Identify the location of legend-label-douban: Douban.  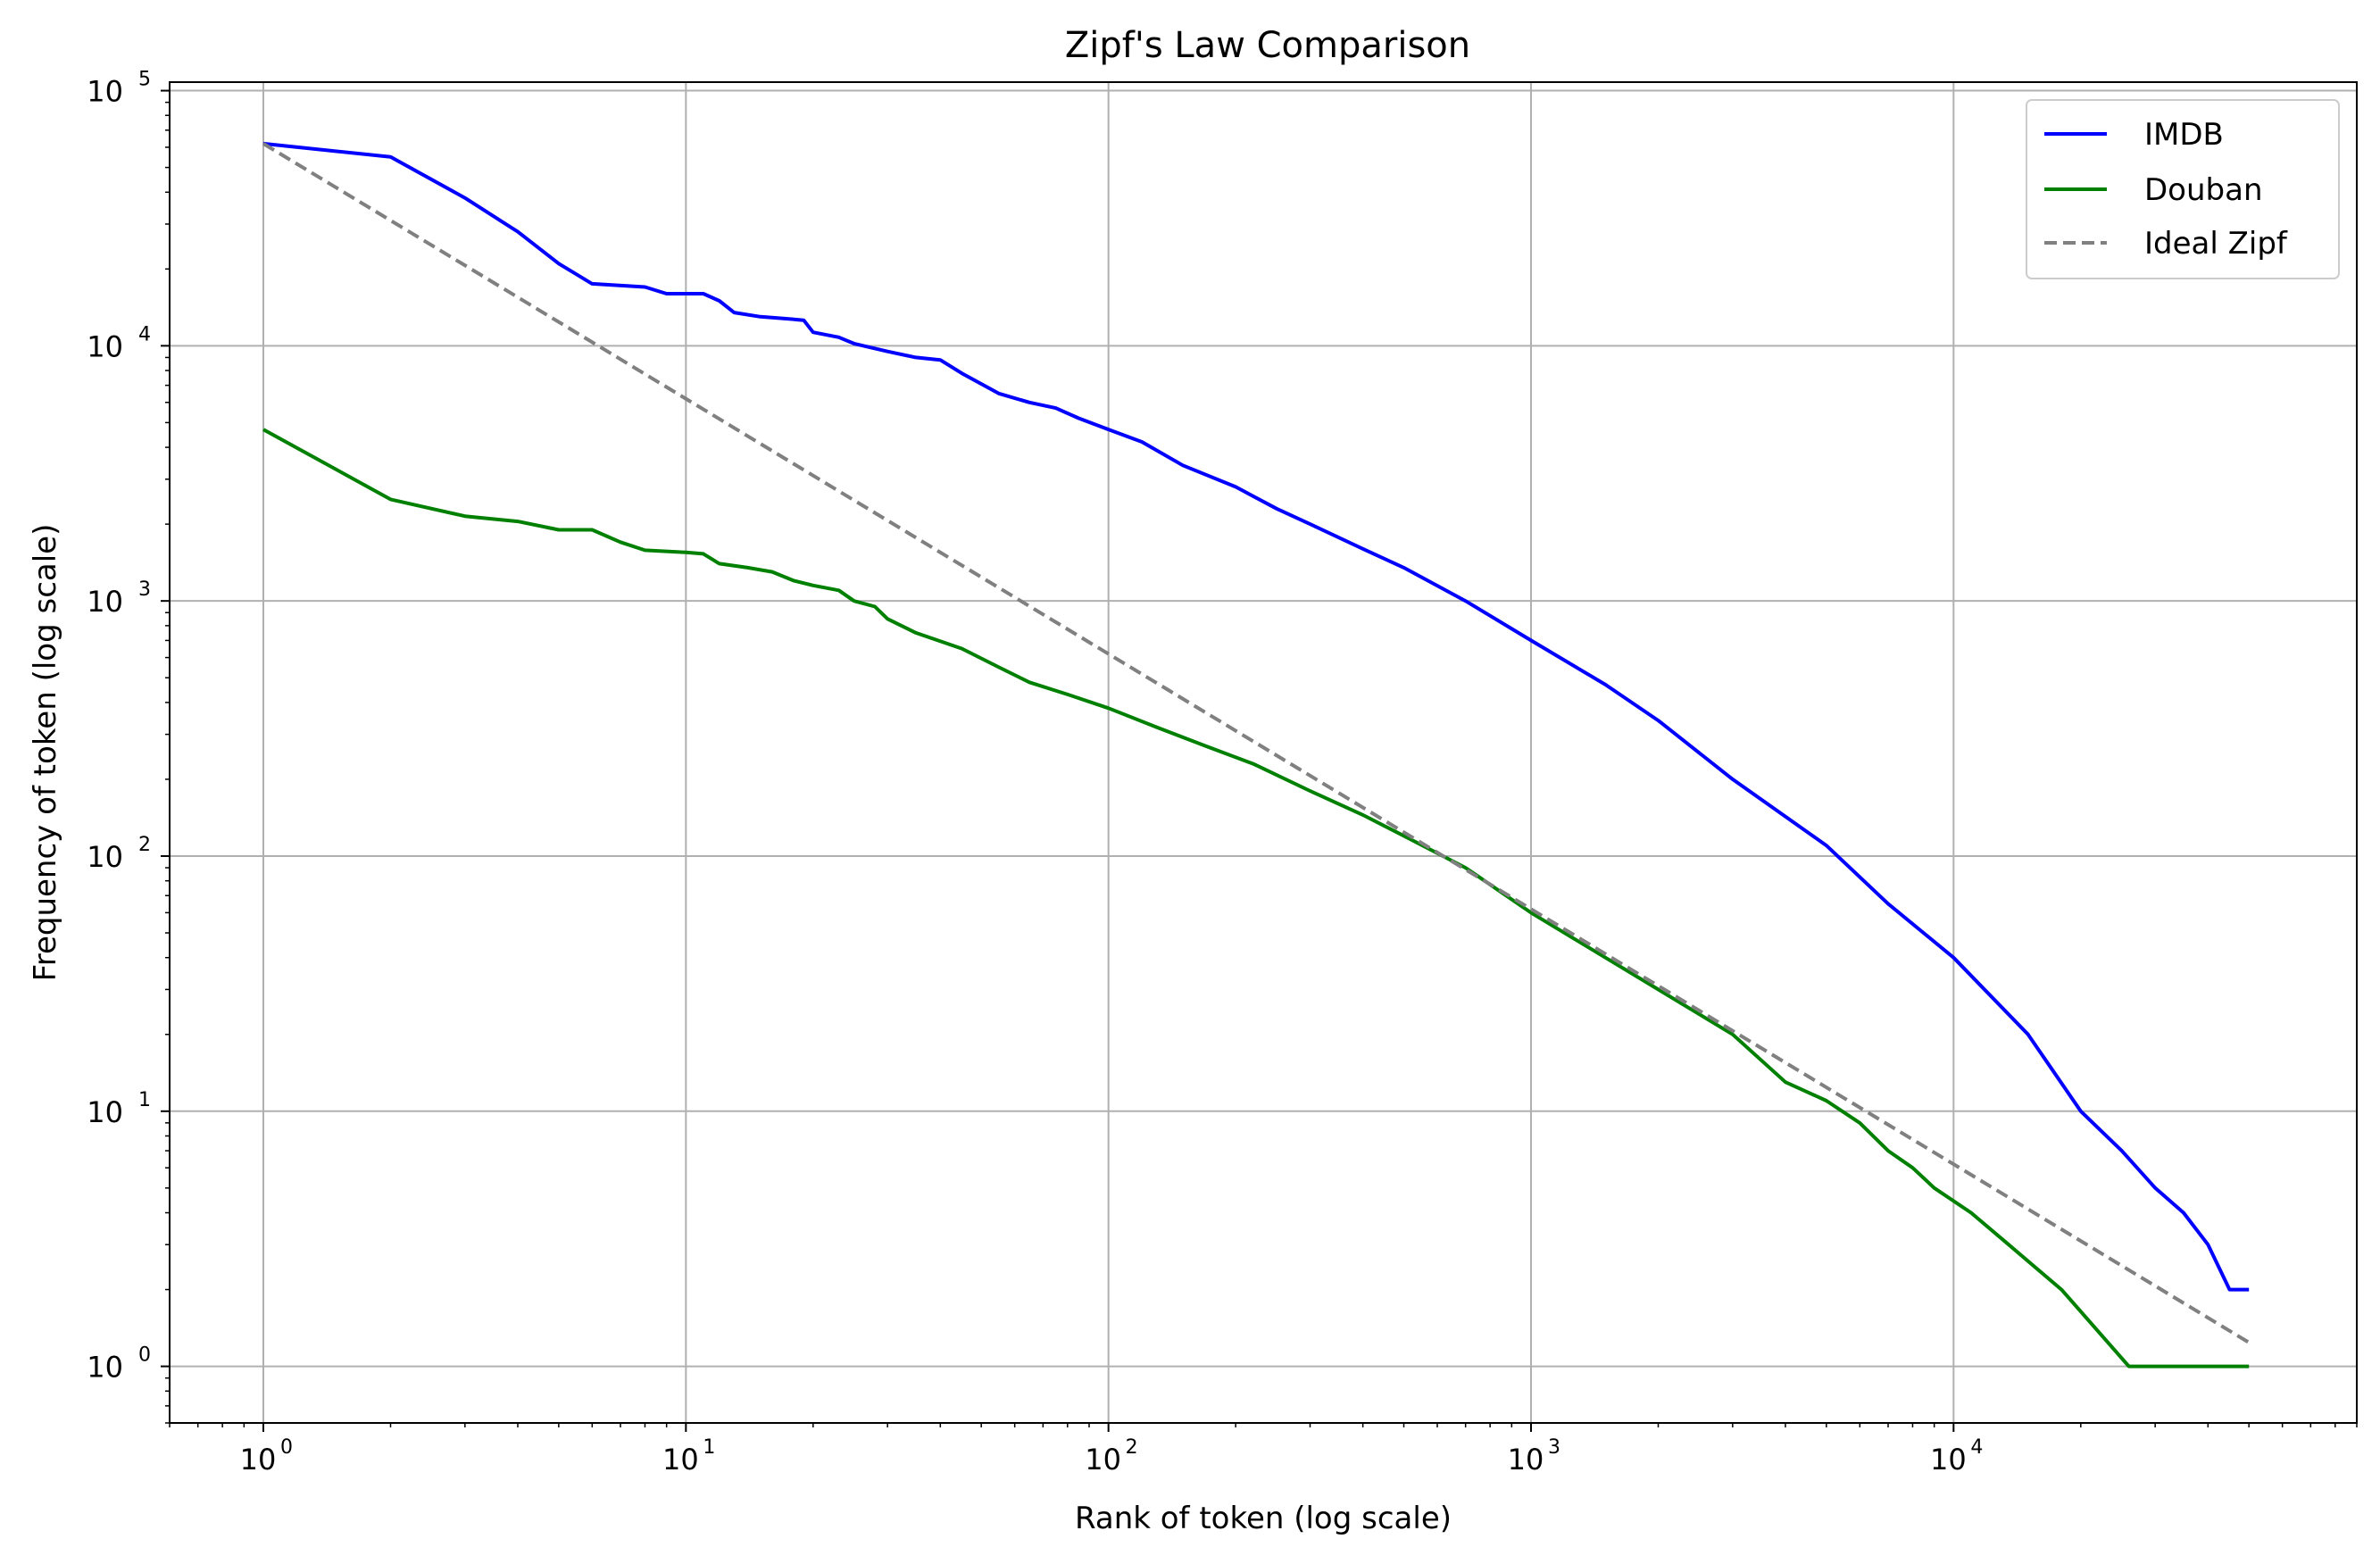
(2203, 190).